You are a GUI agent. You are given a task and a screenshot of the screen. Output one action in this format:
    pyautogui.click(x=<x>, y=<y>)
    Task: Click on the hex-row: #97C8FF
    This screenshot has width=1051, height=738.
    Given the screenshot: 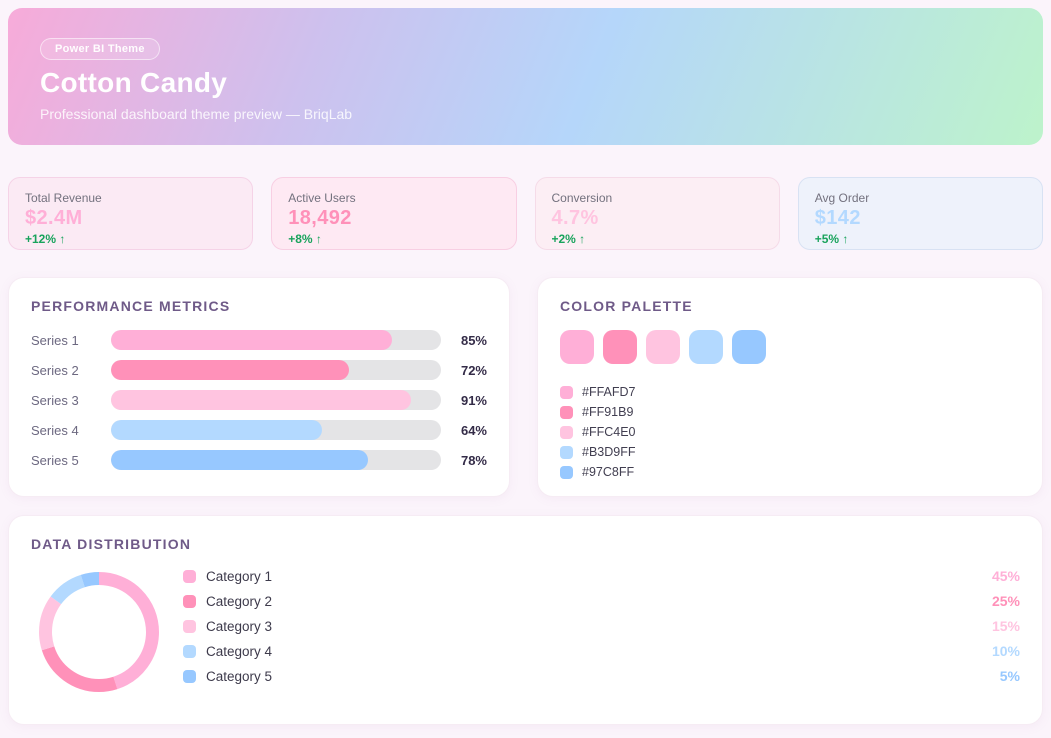 What is the action you would take?
    pyautogui.click(x=790, y=472)
    